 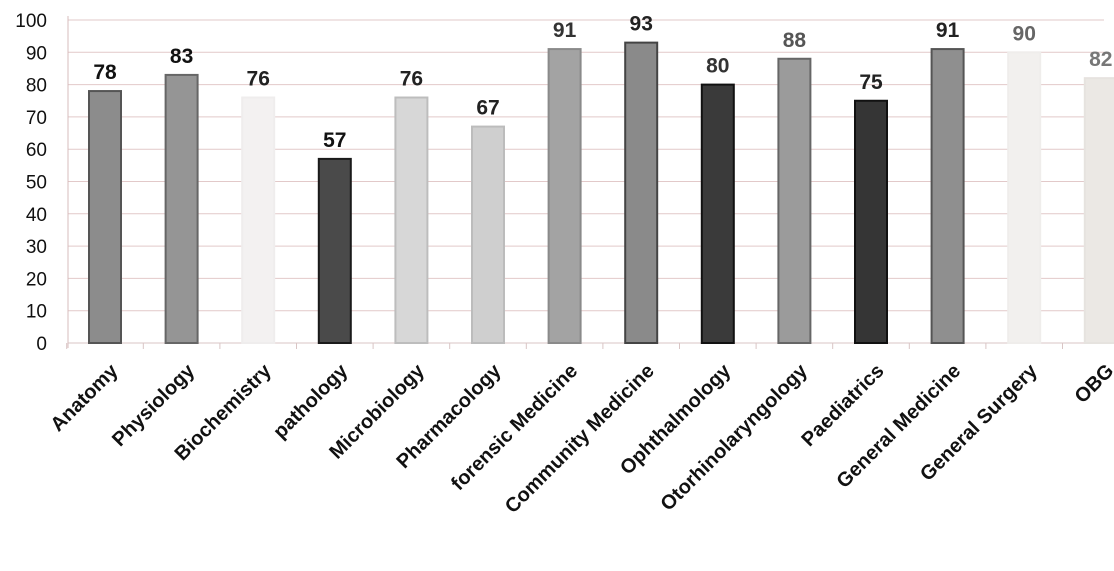 I want to click on y-tick-label: 60, so click(x=36, y=150).